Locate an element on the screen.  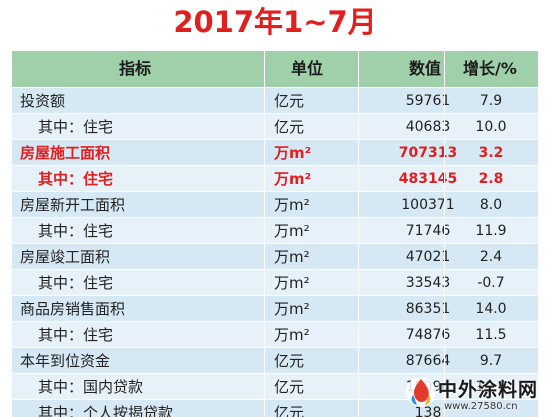
cell-growth: 8.0 is located at coordinates (491, 205).